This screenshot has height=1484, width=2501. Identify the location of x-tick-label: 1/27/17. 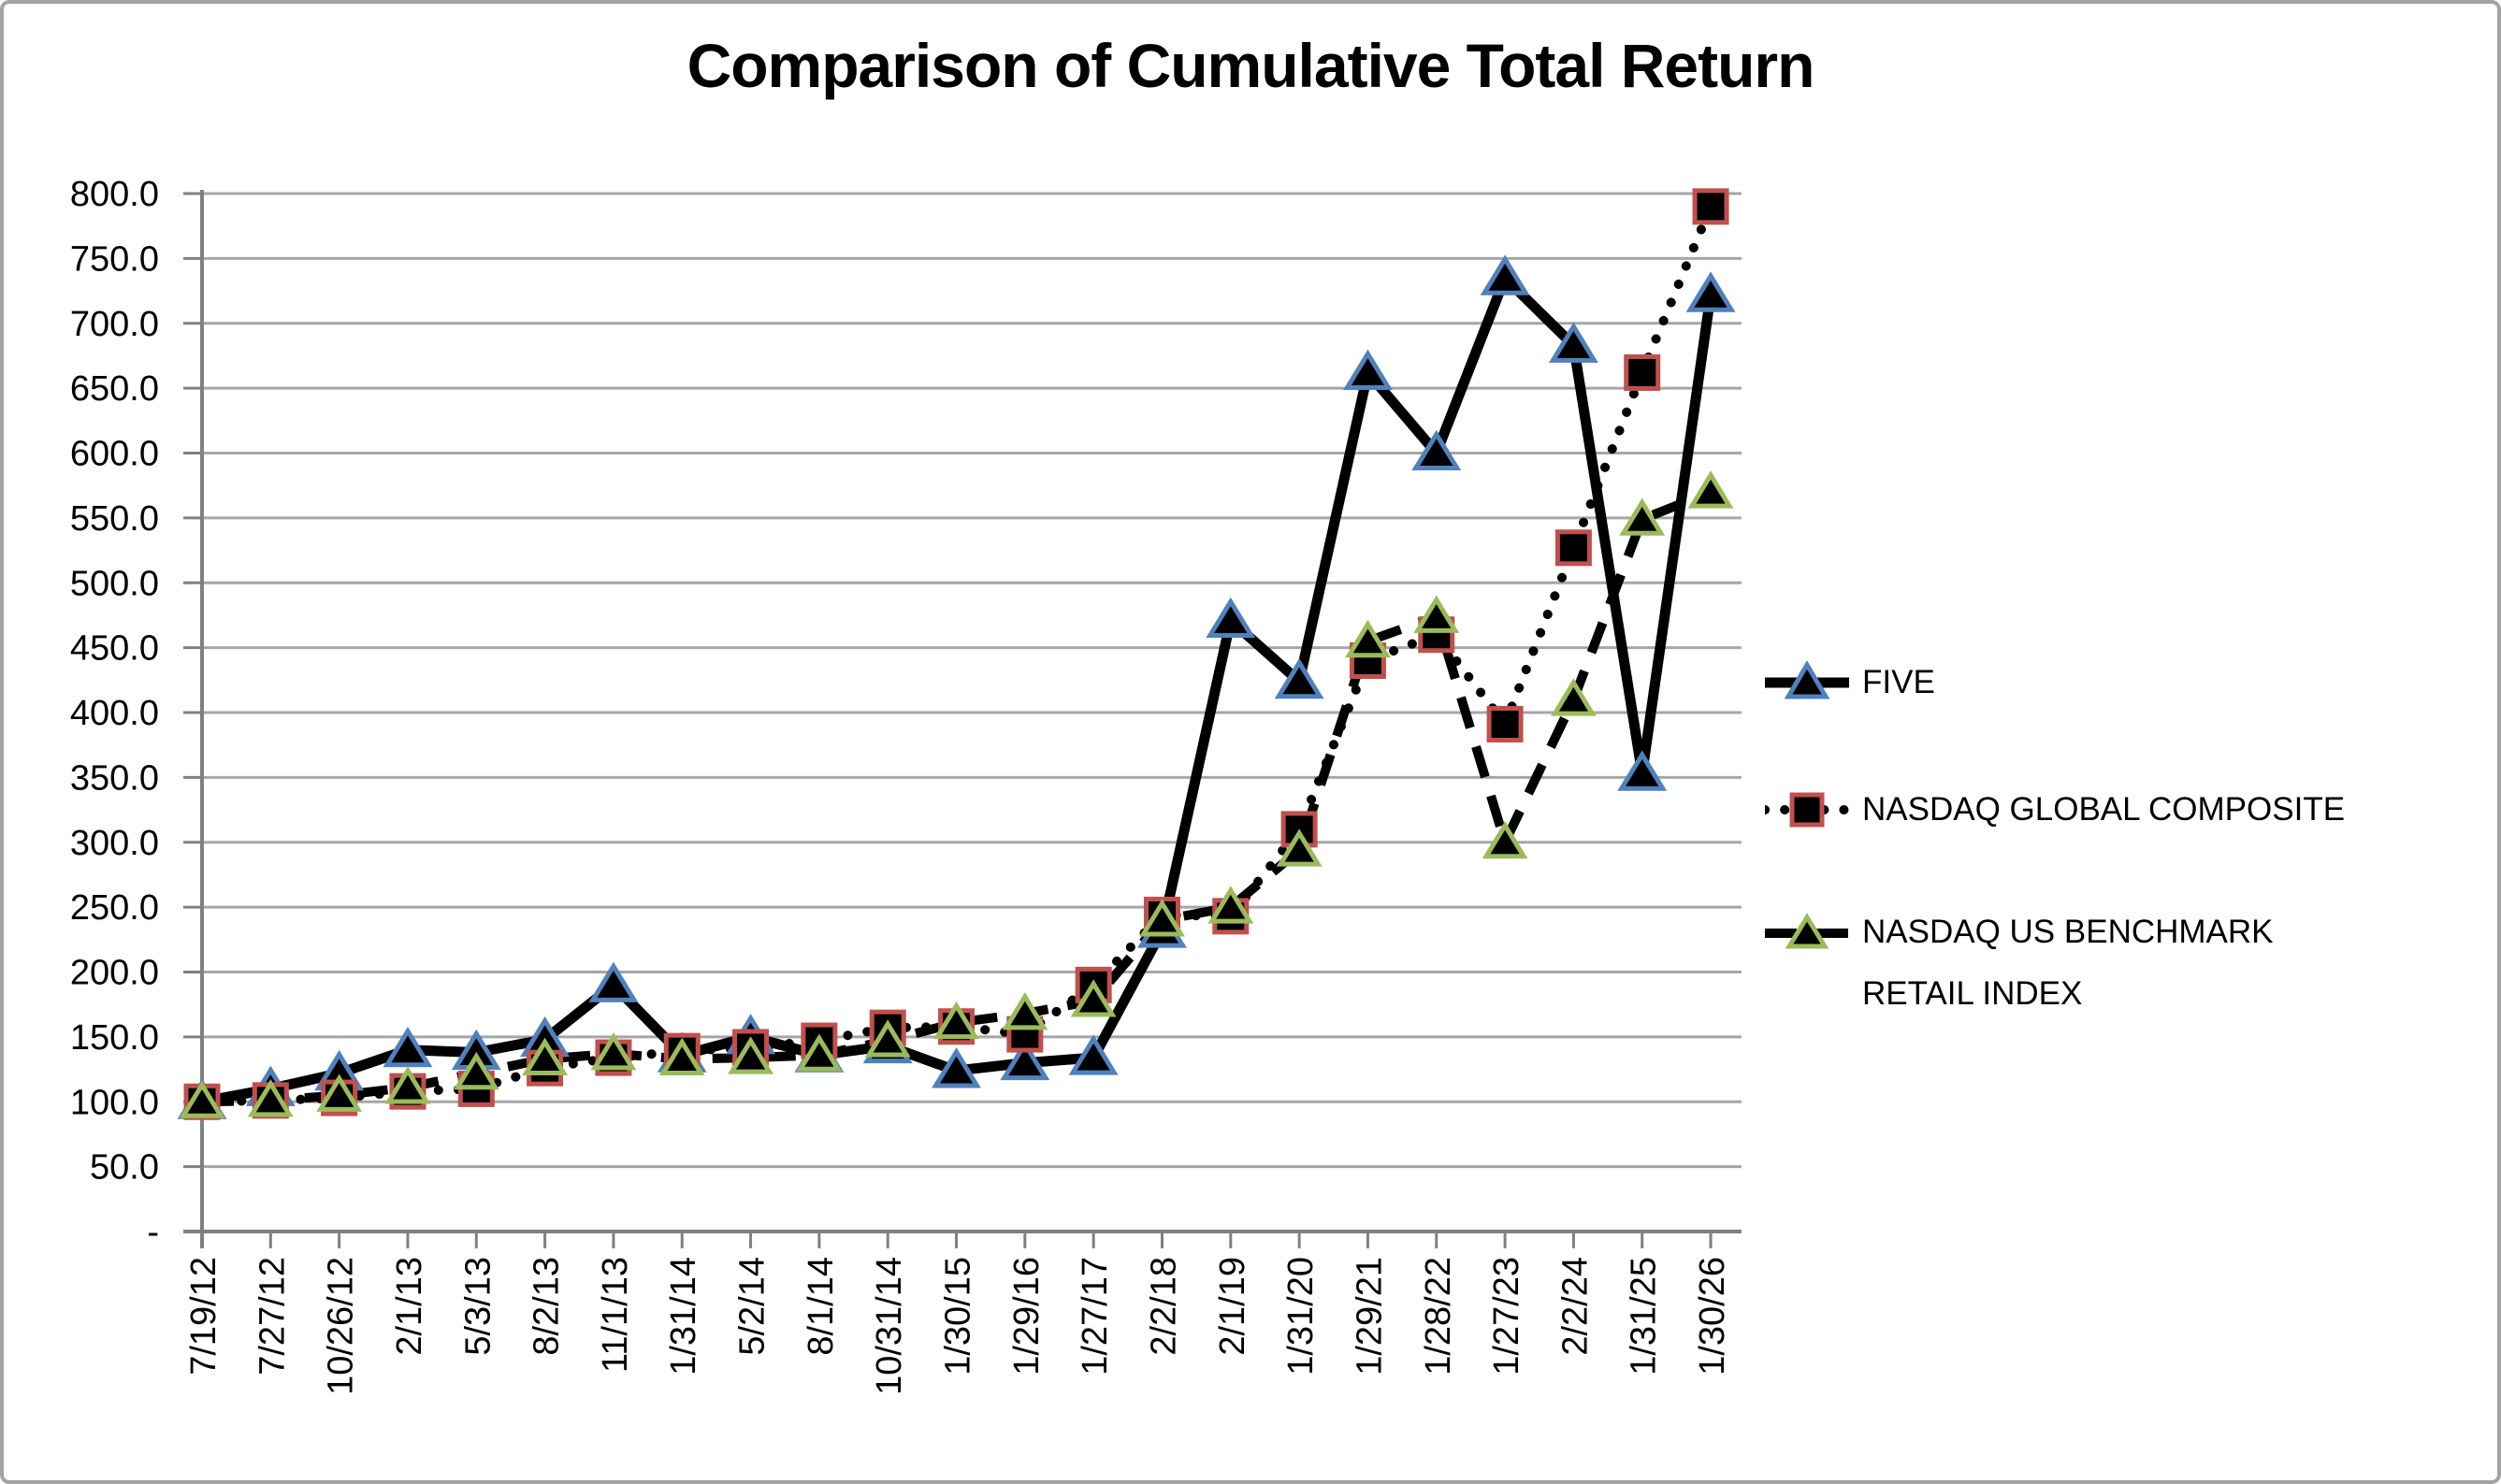
(1095, 1316).